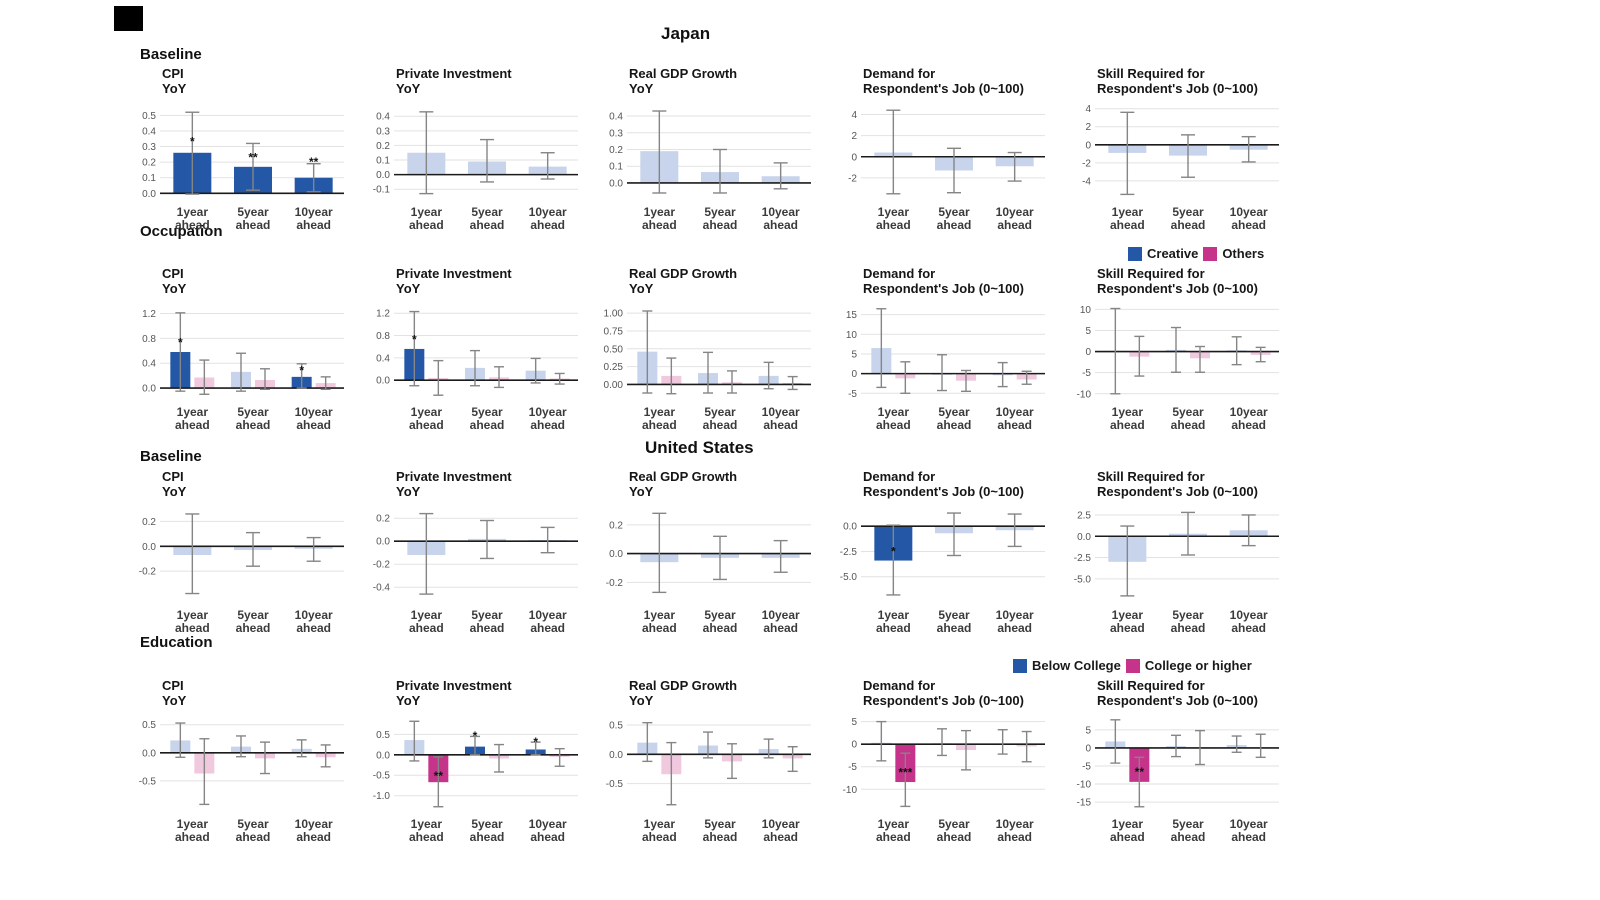  I want to click on svg-text: 15, so click(852, 315).